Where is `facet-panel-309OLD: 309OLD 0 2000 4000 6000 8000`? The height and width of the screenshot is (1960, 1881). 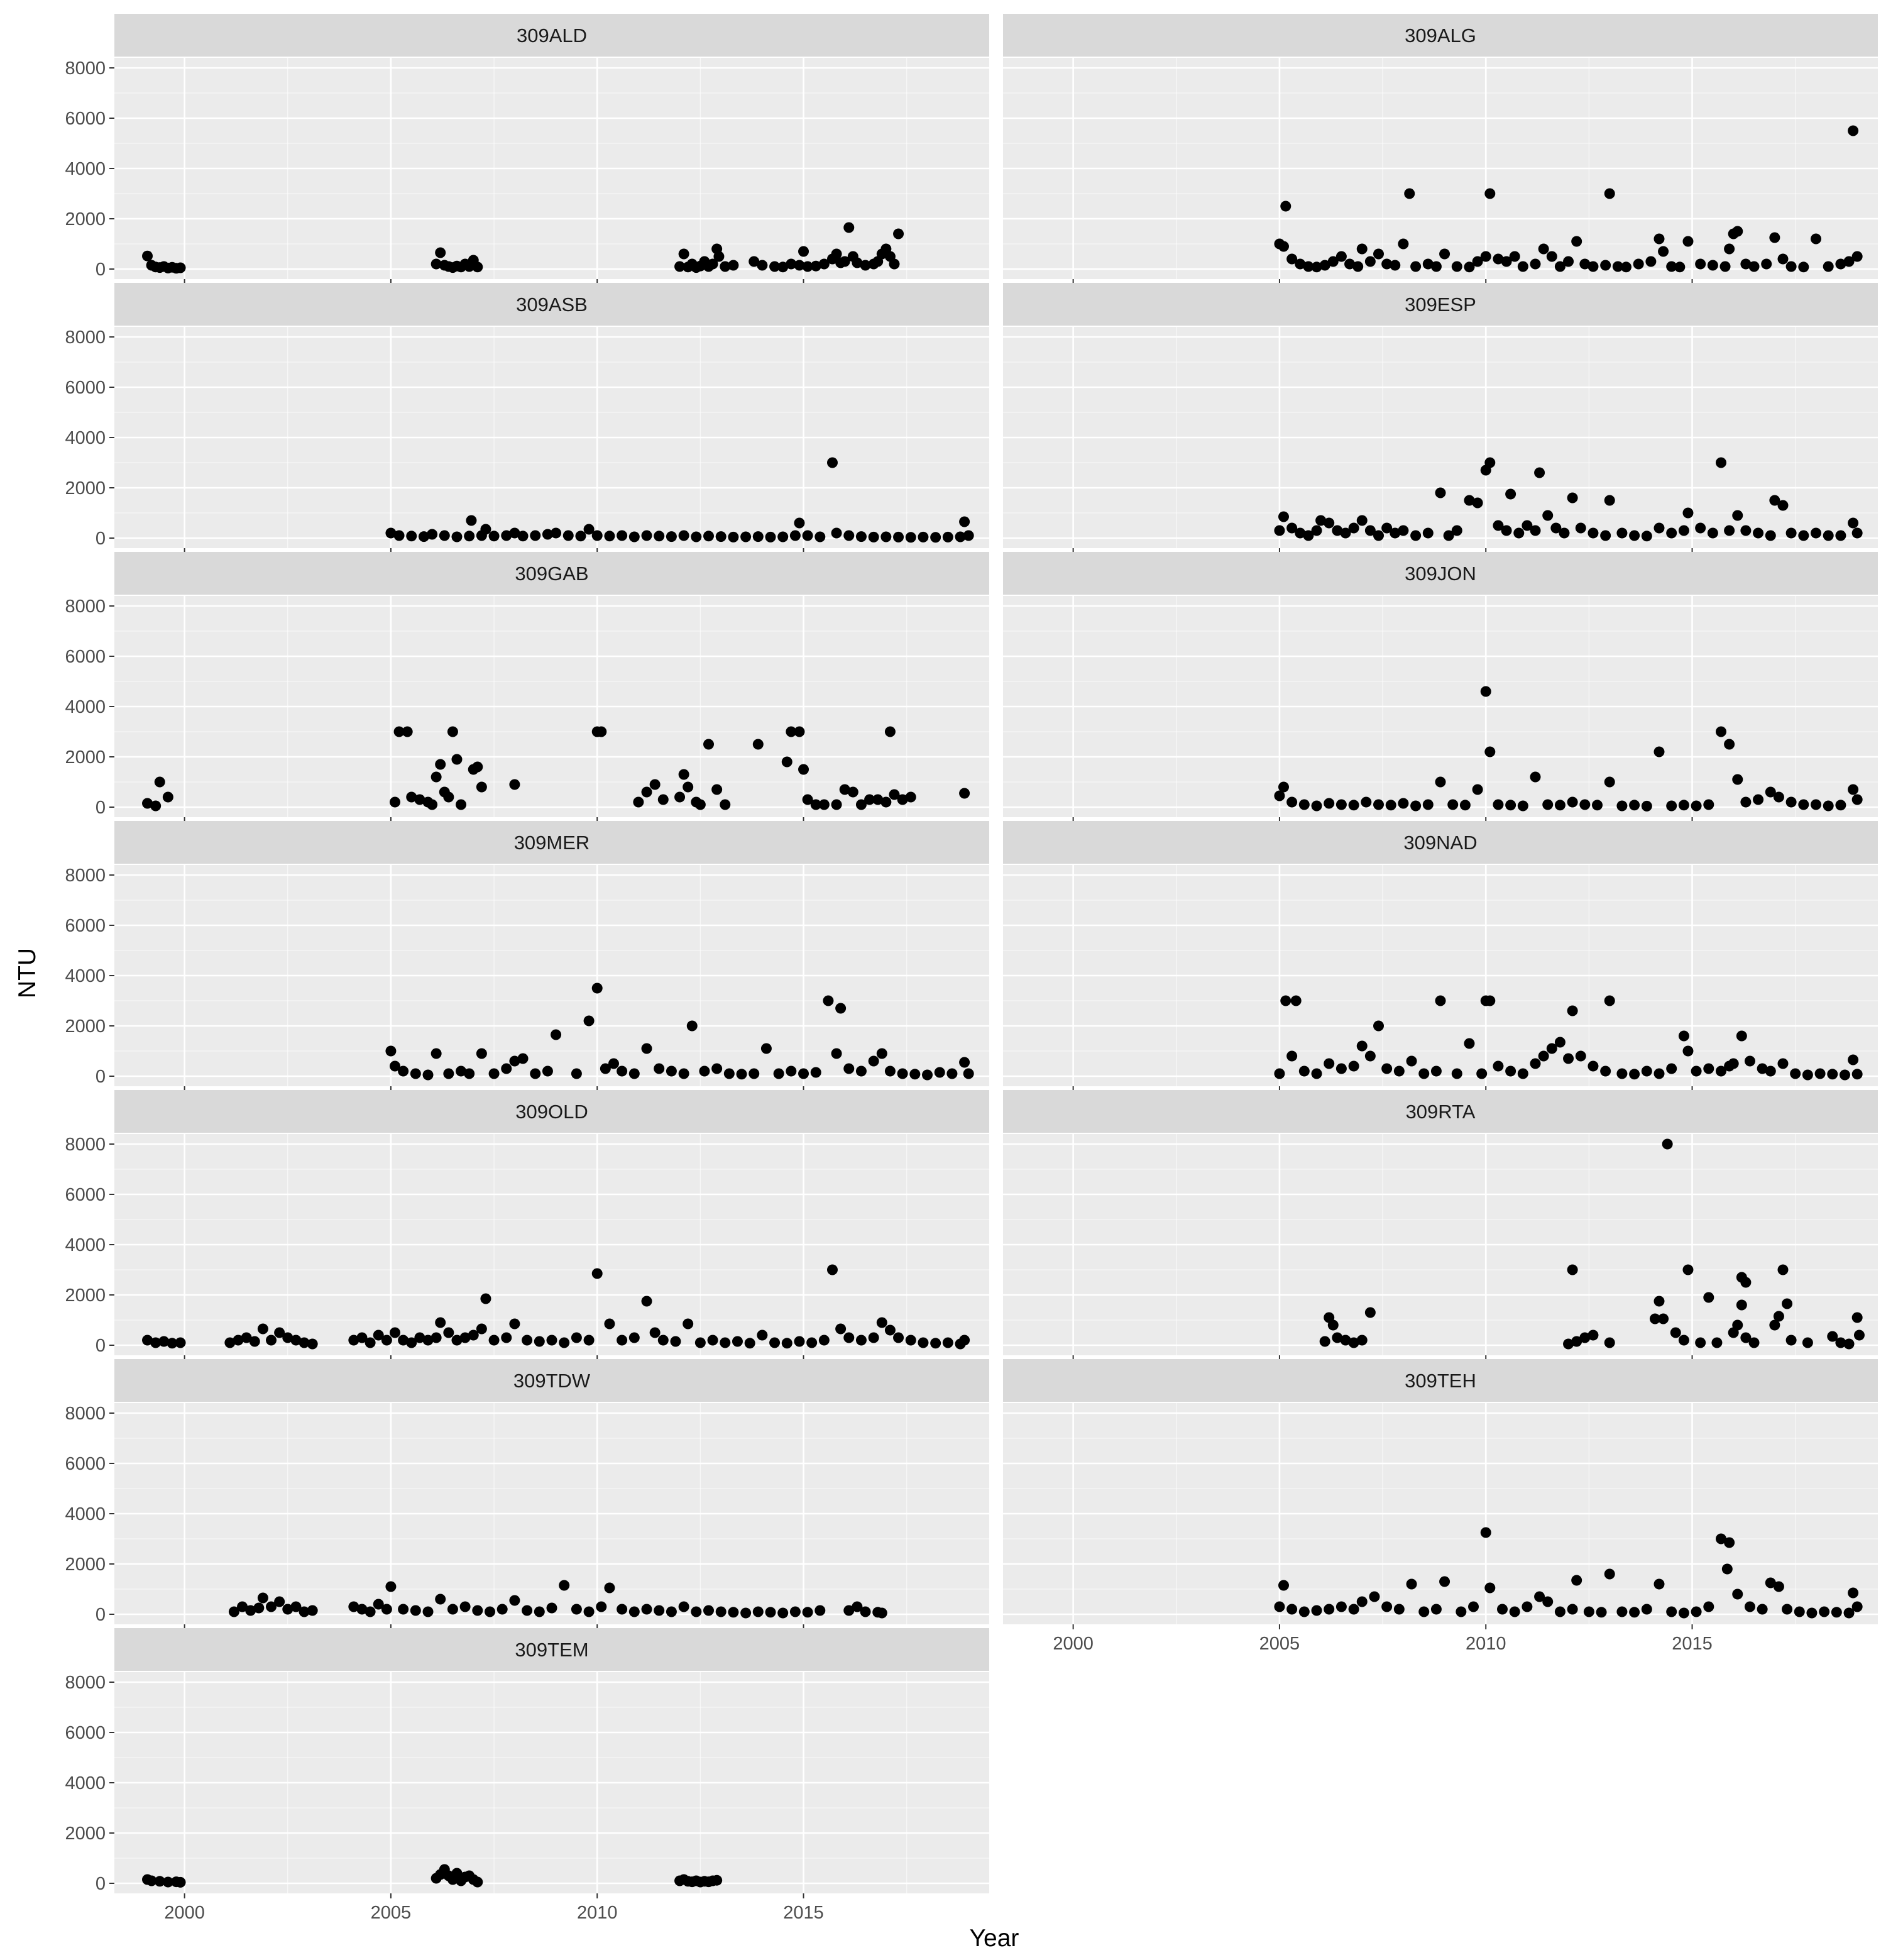
facet-panel-309OLD: 309OLD 0 2000 4000 6000 8000 is located at coordinates (527, 1225).